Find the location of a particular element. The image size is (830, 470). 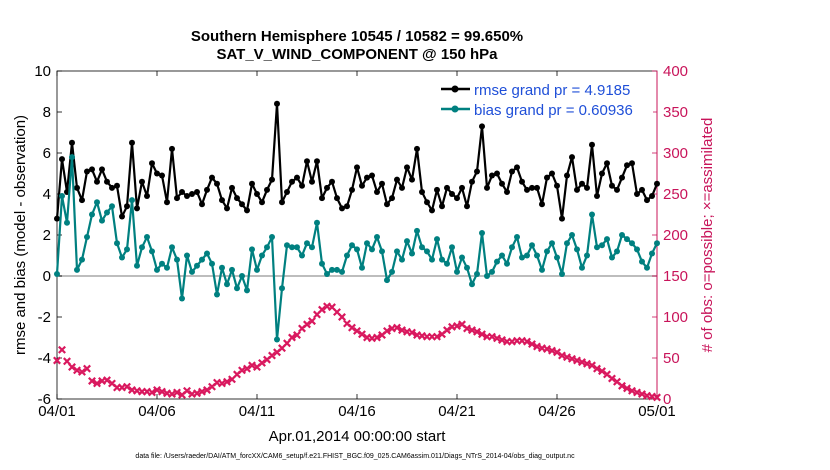

x-tick-label: 04/16 is located at coordinates (357, 411).